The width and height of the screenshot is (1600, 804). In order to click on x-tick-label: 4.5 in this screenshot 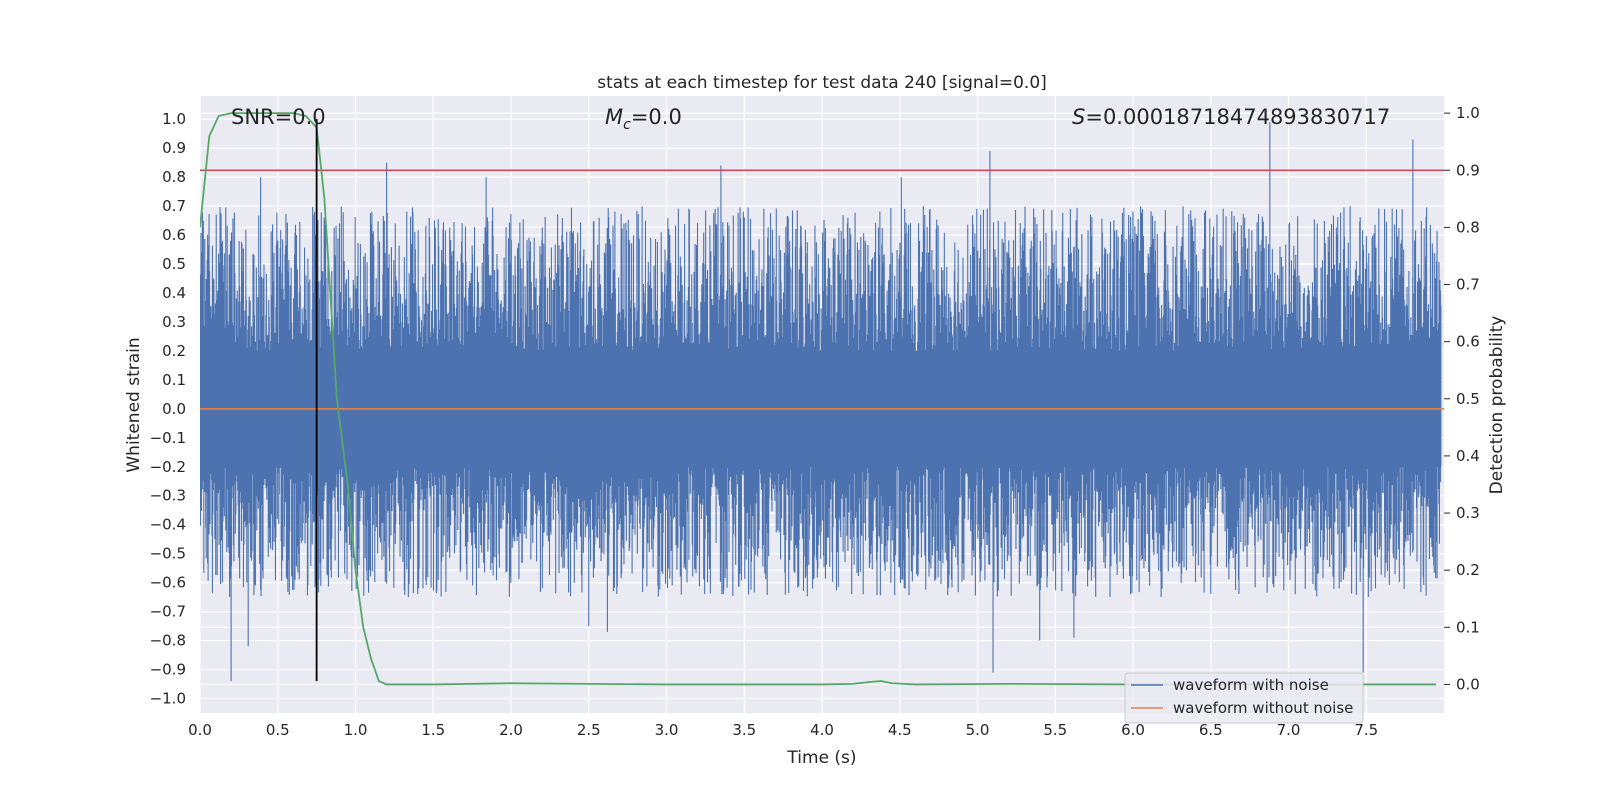, I will do `click(900, 730)`.